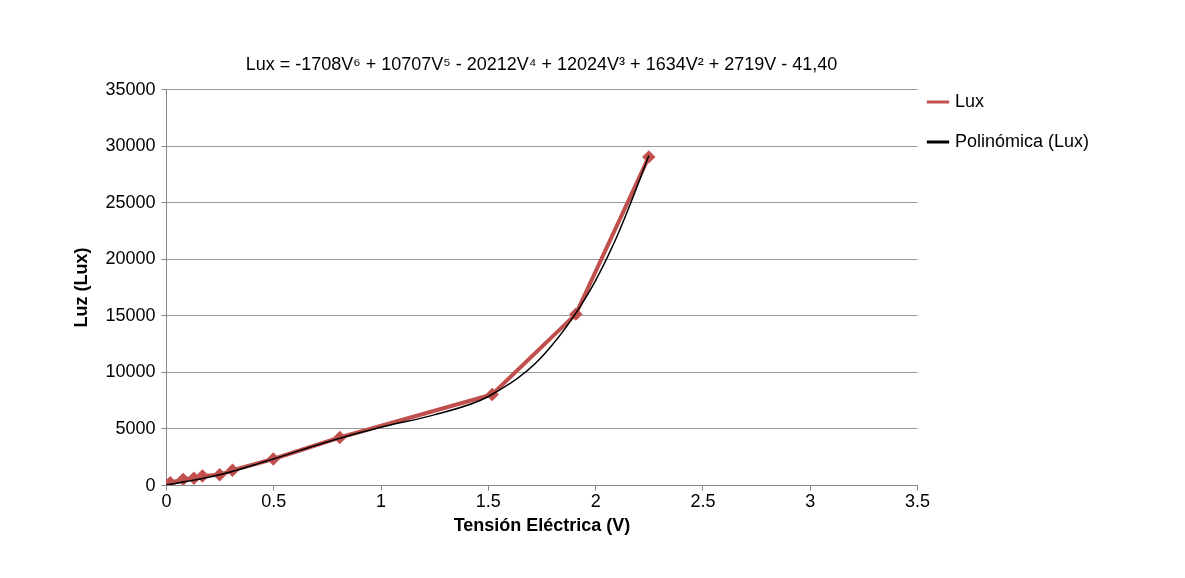 This screenshot has height=578, width=1185. What do you see at coordinates (130, 258) in the screenshot?
I see `y-tick-label: 20000` at bounding box center [130, 258].